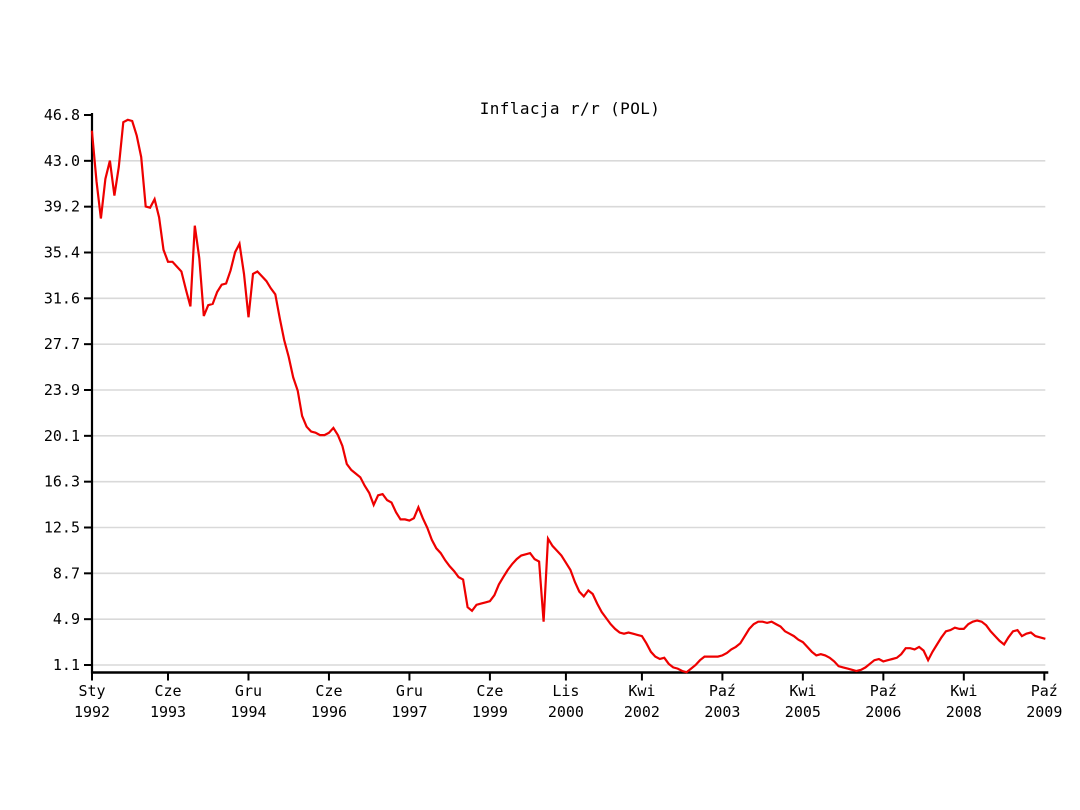 This screenshot has height=810, width=1080. What do you see at coordinates (566, 712) in the screenshot?
I see `x-tick-year-label: 2000` at bounding box center [566, 712].